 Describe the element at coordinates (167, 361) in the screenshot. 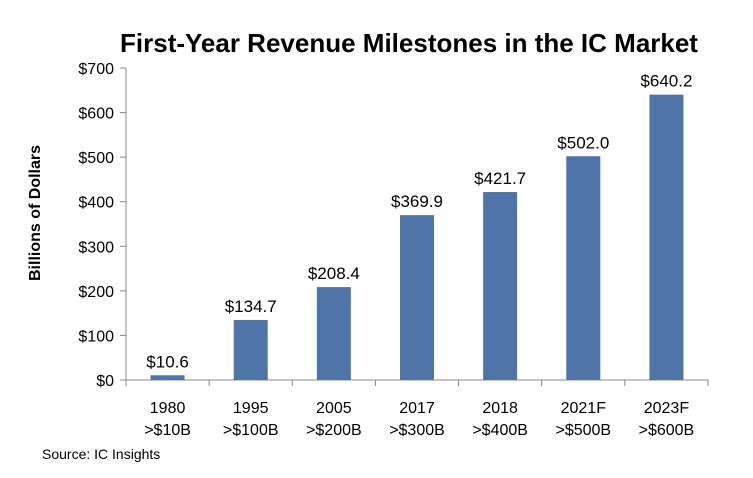

I see `data-label: $10.6` at that location.